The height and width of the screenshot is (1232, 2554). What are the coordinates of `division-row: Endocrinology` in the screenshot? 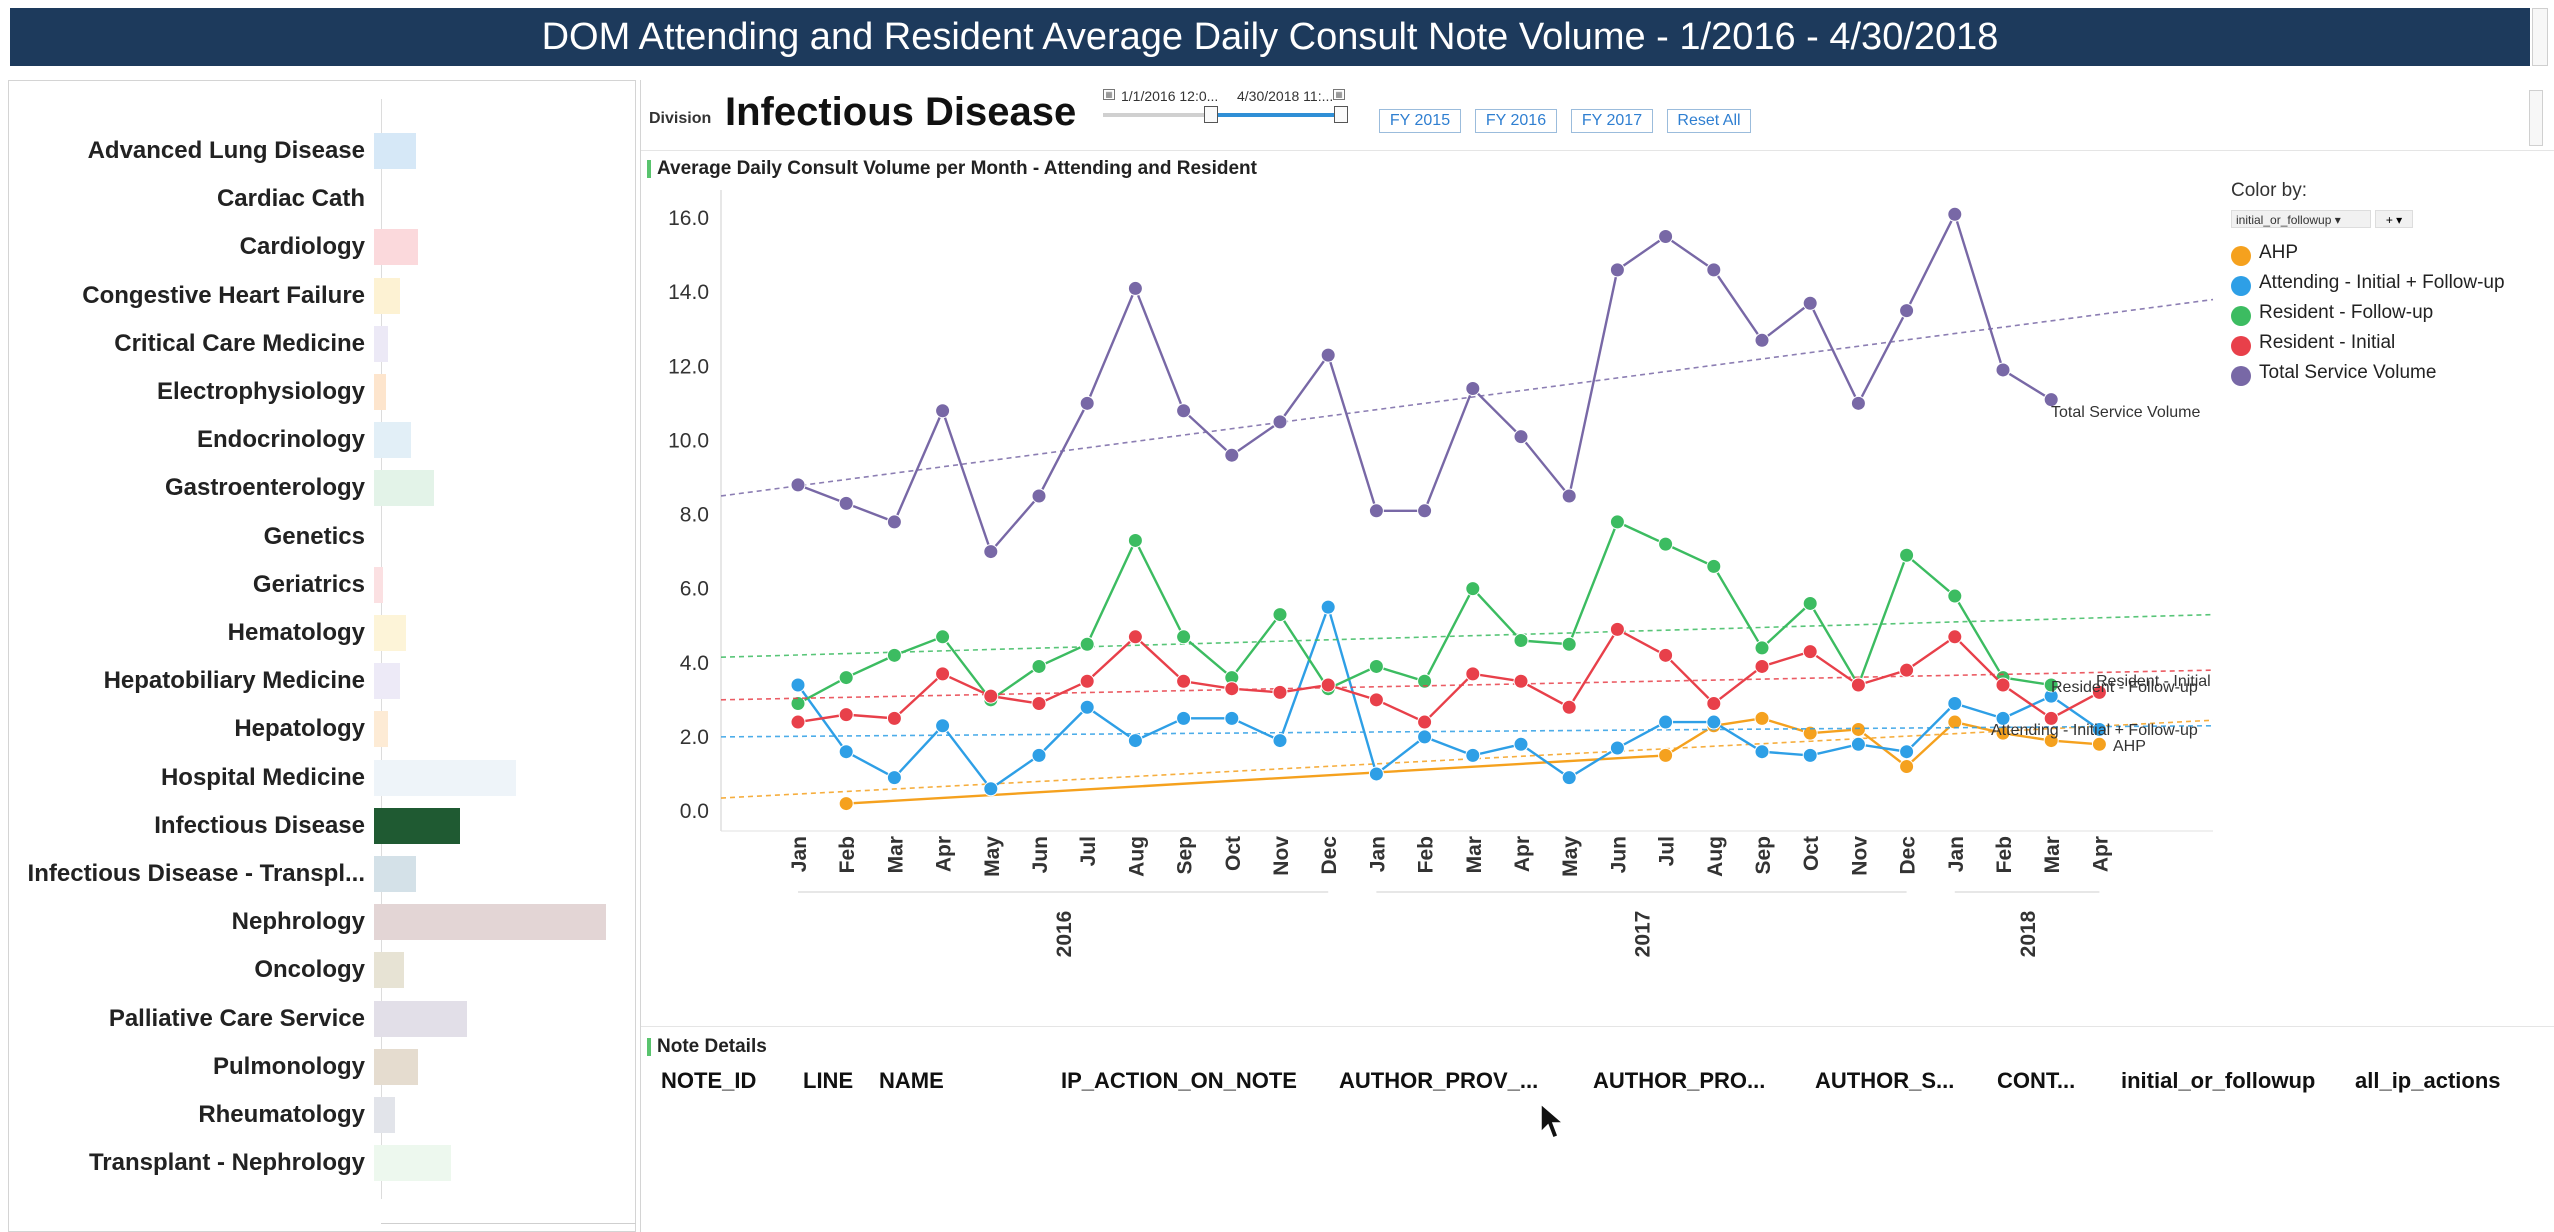 It's located at (319, 440).